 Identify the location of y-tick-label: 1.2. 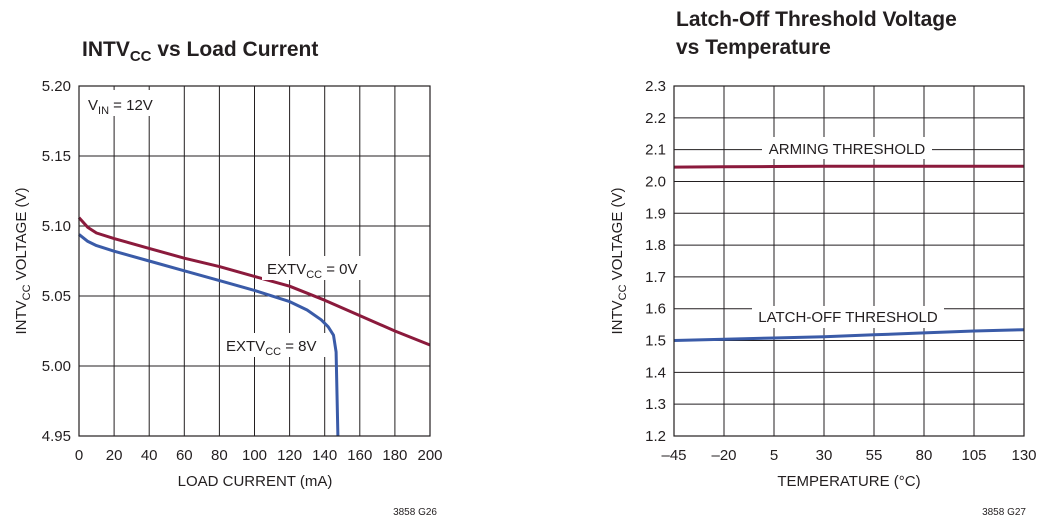
(655, 436).